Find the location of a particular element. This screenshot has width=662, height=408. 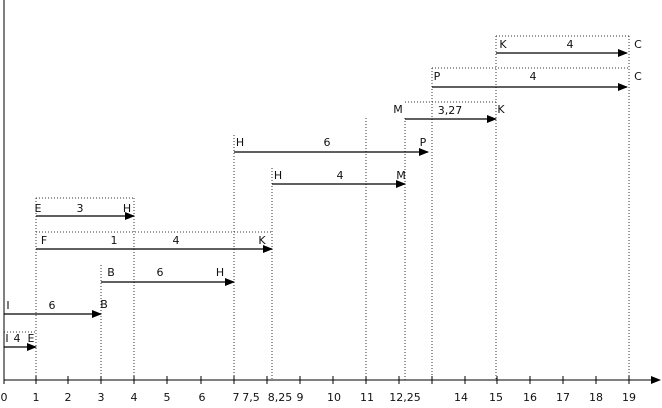

duration-label: 3 is located at coordinates (80, 208).